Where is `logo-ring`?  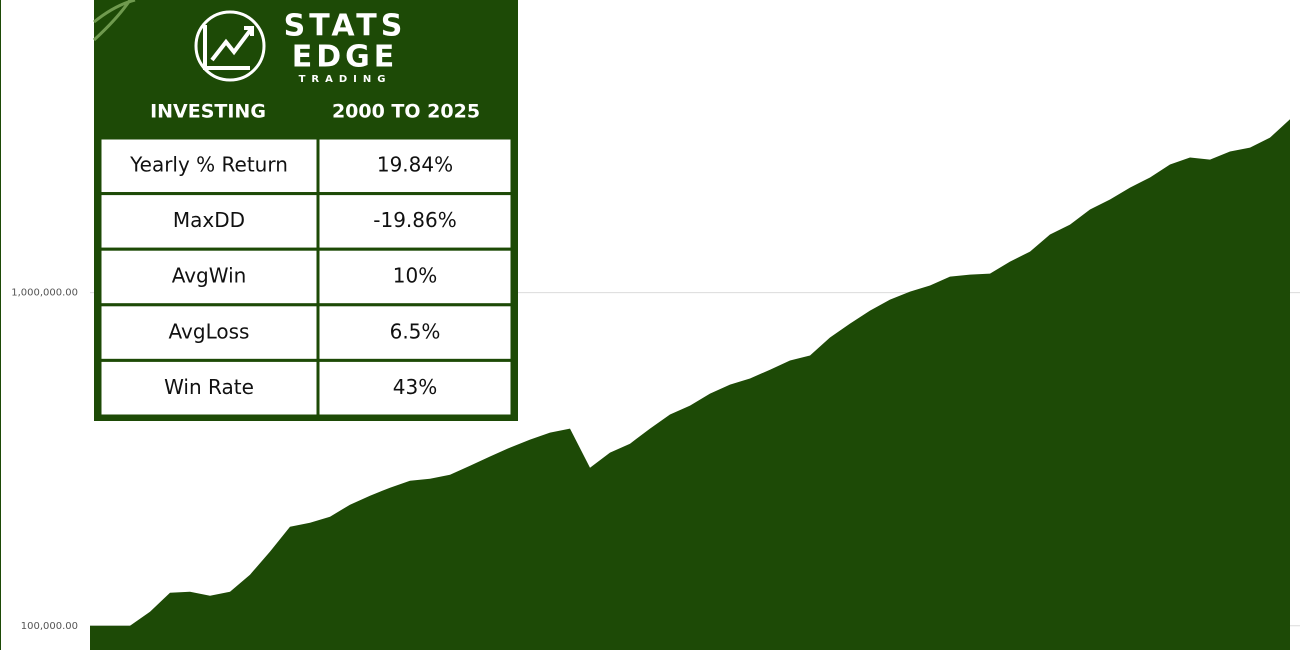
logo-ring is located at coordinates (230, 46).